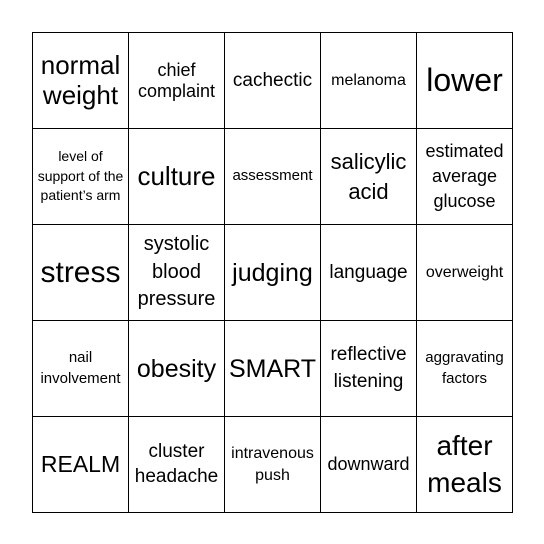 This screenshot has height=544, width=544. I want to click on bingo-cell-r3c4: language, so click(369, 273).